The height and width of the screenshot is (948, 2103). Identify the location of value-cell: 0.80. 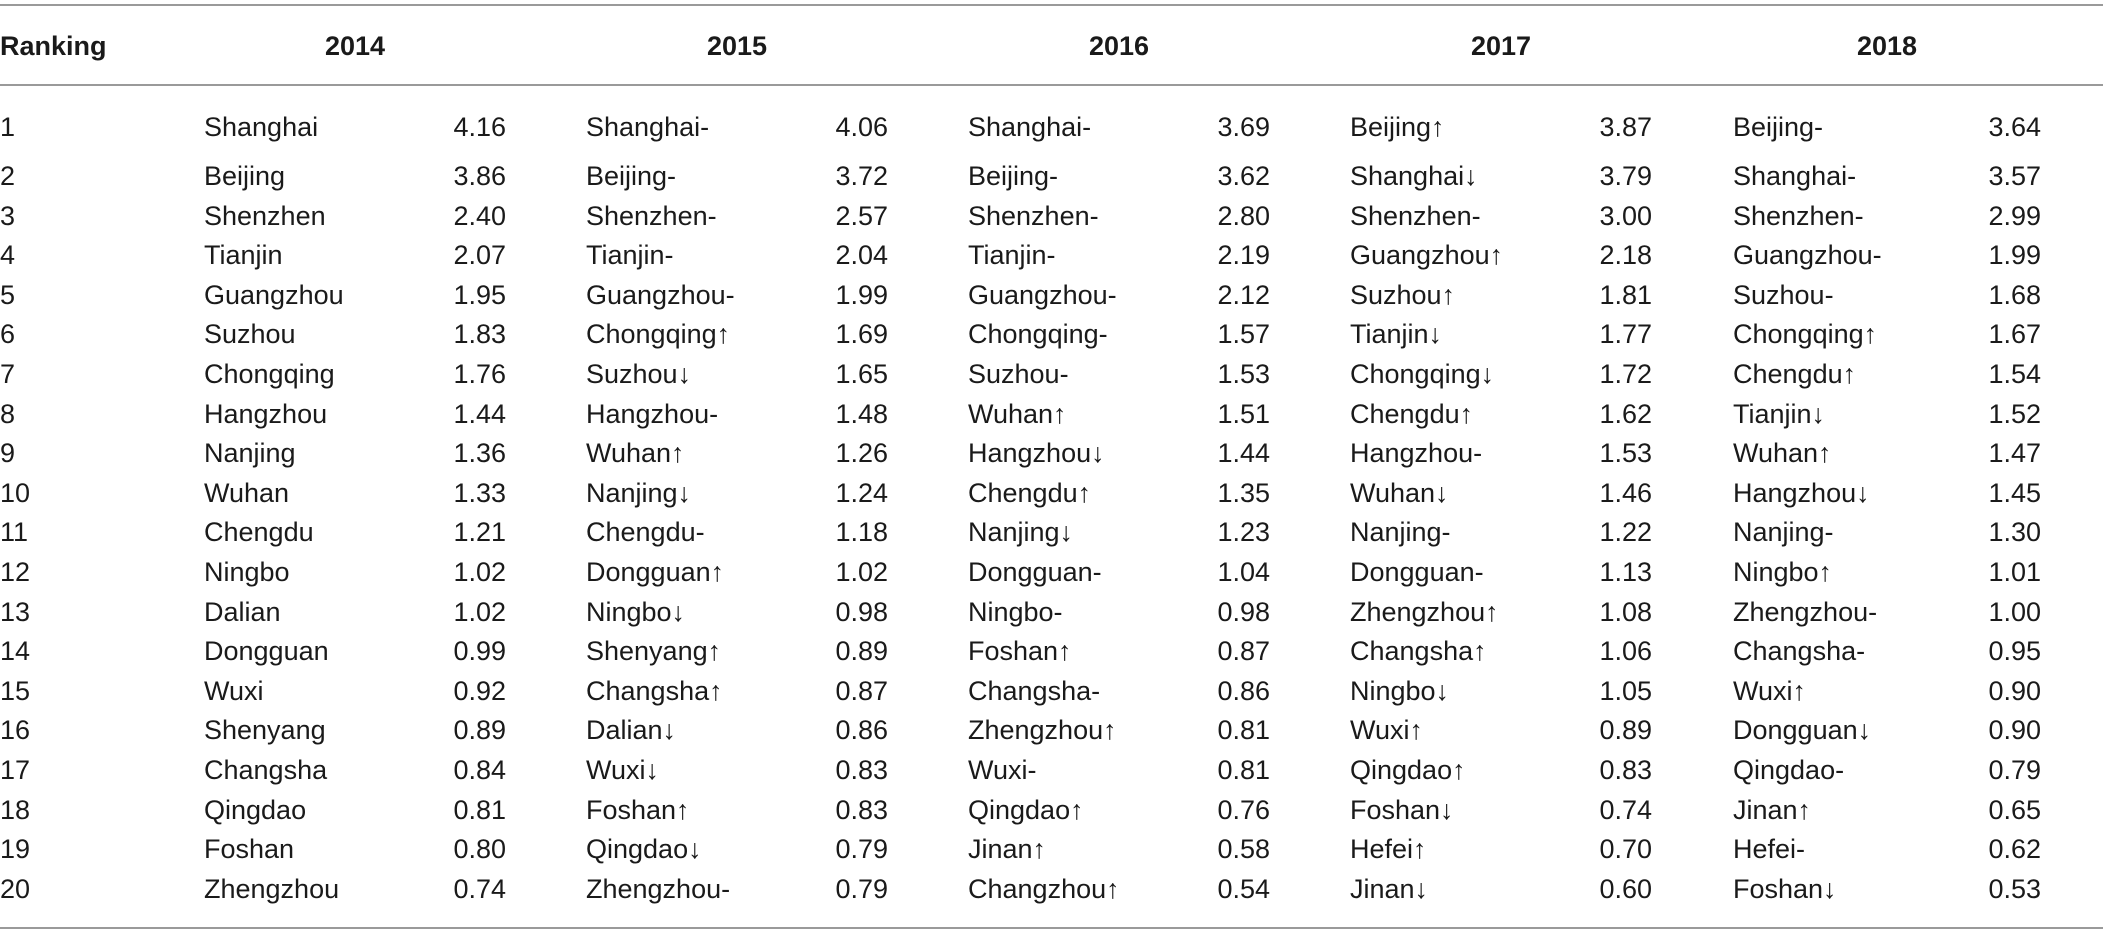
(479, 849).